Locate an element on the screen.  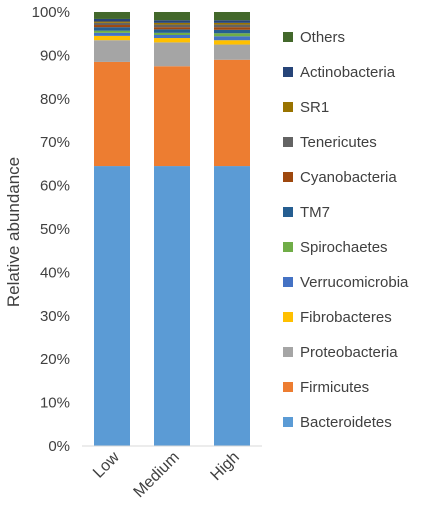
legend-label: Others is located at coordinates (322, 37).